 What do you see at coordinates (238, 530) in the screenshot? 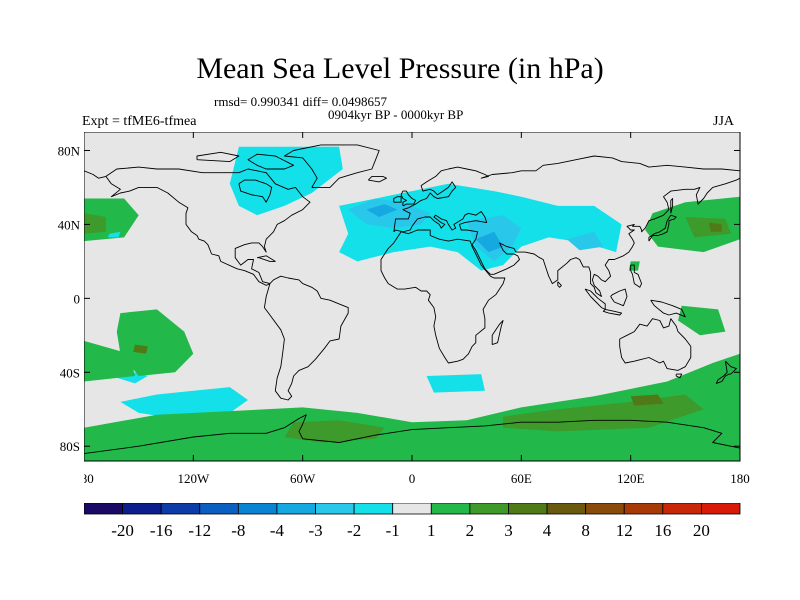
I see `colorbar-label: -8` at bounding box center [238, 530].